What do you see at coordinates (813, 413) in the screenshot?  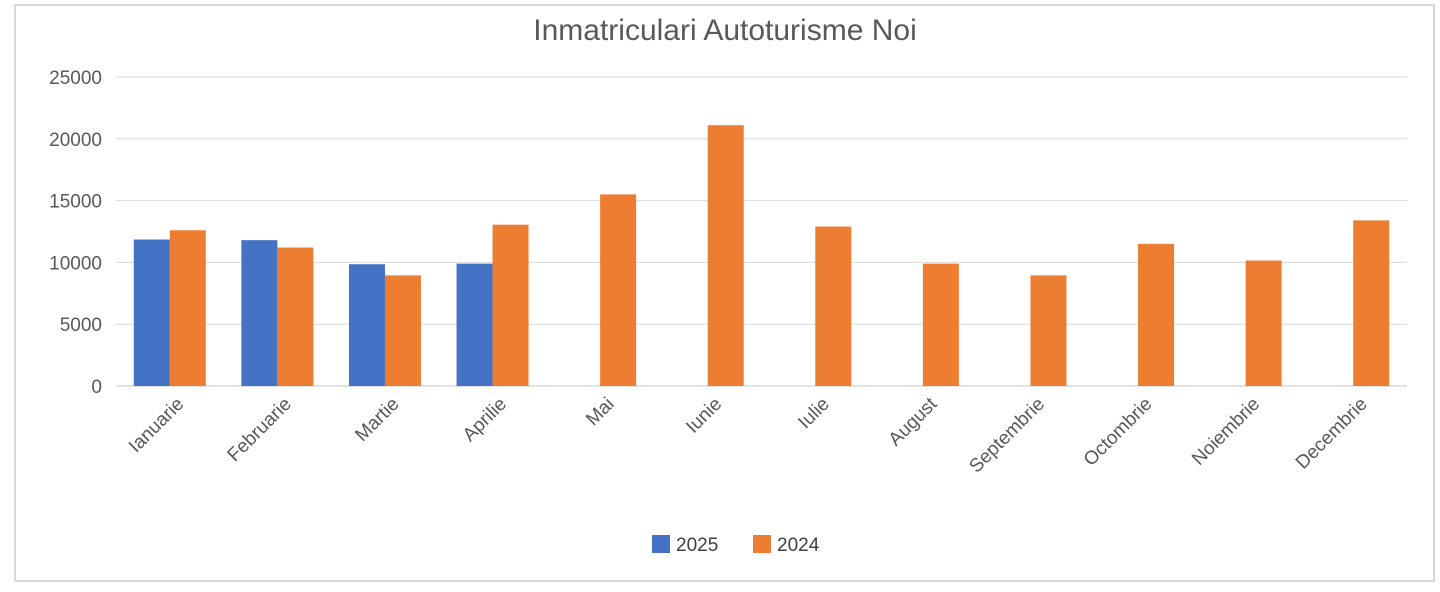 I see `x-tick-label: Iulie` at bounding box center [813, 413].